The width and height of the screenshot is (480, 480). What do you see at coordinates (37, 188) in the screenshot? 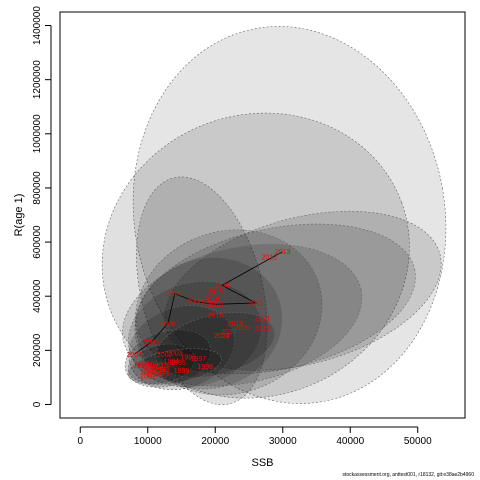
I see `y-tick-label-800000: 800000` at bounding box center [37, 188].